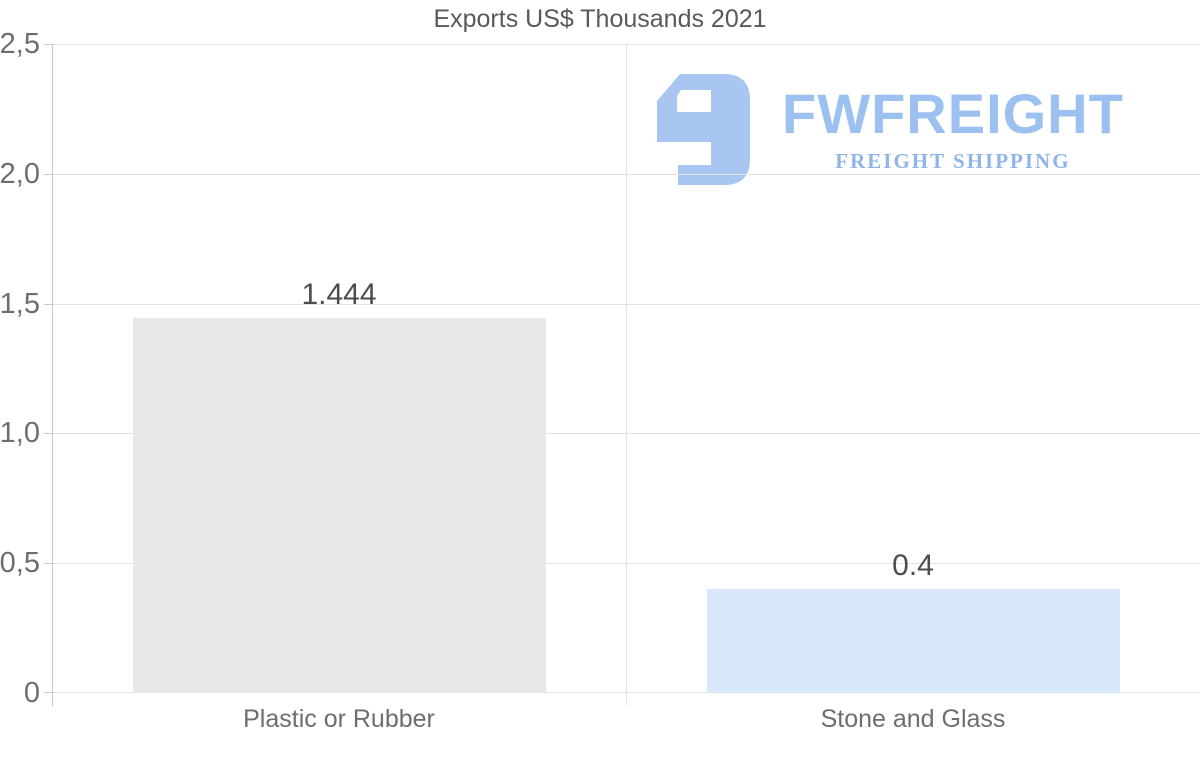 The height and width of the screenshot is (763, 1200). Describe the element at coordinates (52, 375) in the screenshot. I see `y-axis-line` at that location.